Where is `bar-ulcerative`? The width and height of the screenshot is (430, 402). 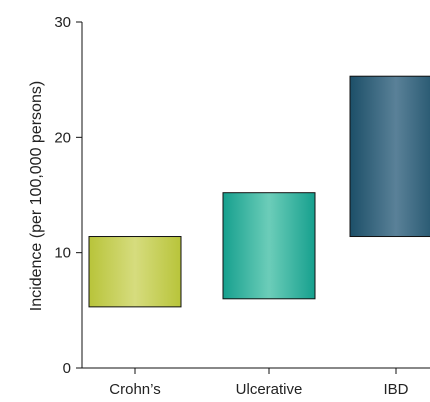
bar-ulcerative is located at coordinates (269, 246).